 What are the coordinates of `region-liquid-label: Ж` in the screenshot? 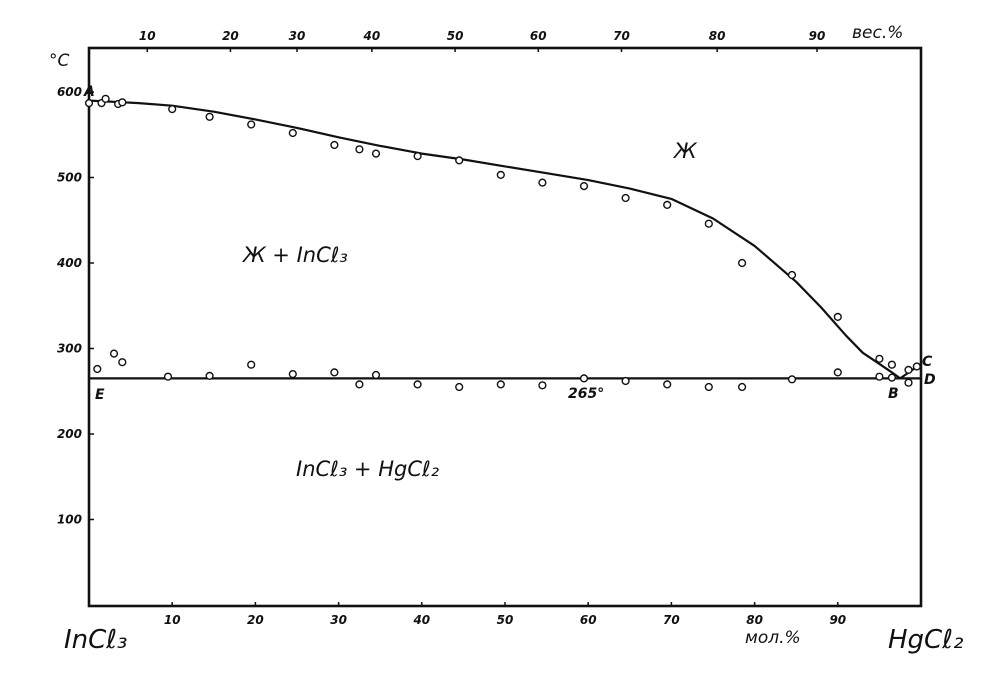 It's located at (685, 151).